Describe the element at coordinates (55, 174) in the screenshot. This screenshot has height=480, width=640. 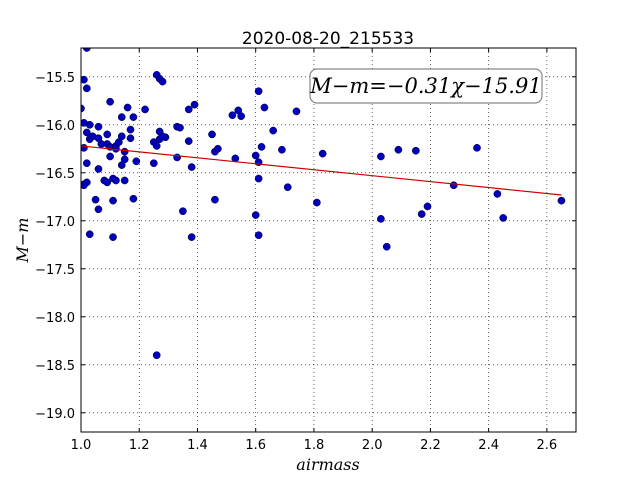
I see `y-tick-label: −16.5` at that location.